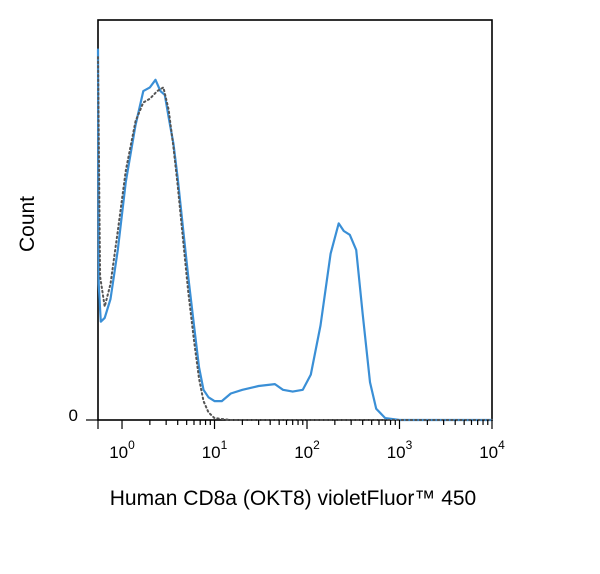  What do you see at coordinates (27, 224) in the screenshot?
I see `y-axis-title: Count` at bounding box center [27, 224].